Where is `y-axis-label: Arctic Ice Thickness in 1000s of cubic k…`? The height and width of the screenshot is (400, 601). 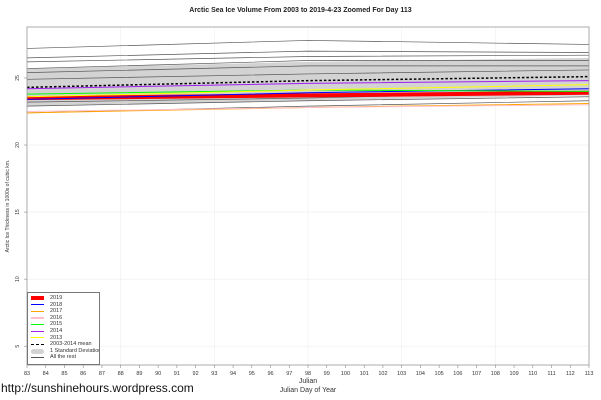
y-axis-label: Arctic Ice Thickness in 1000s of cubic k… is located at coordinates (8, 206).